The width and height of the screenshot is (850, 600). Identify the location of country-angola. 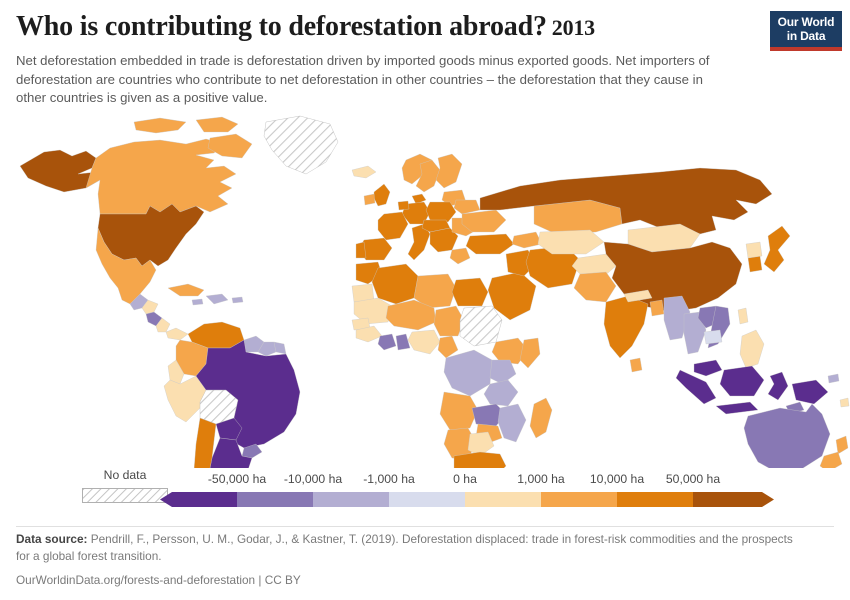
(459, 411).